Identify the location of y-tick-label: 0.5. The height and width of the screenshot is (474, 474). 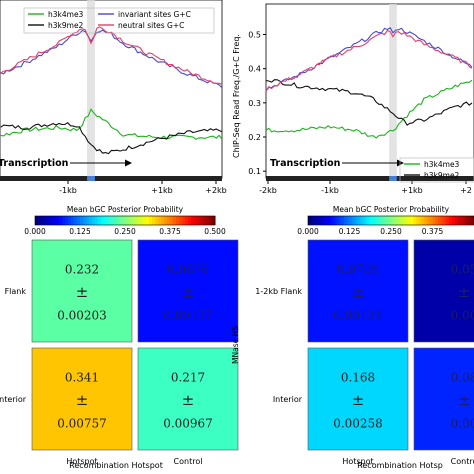
(254, 35).